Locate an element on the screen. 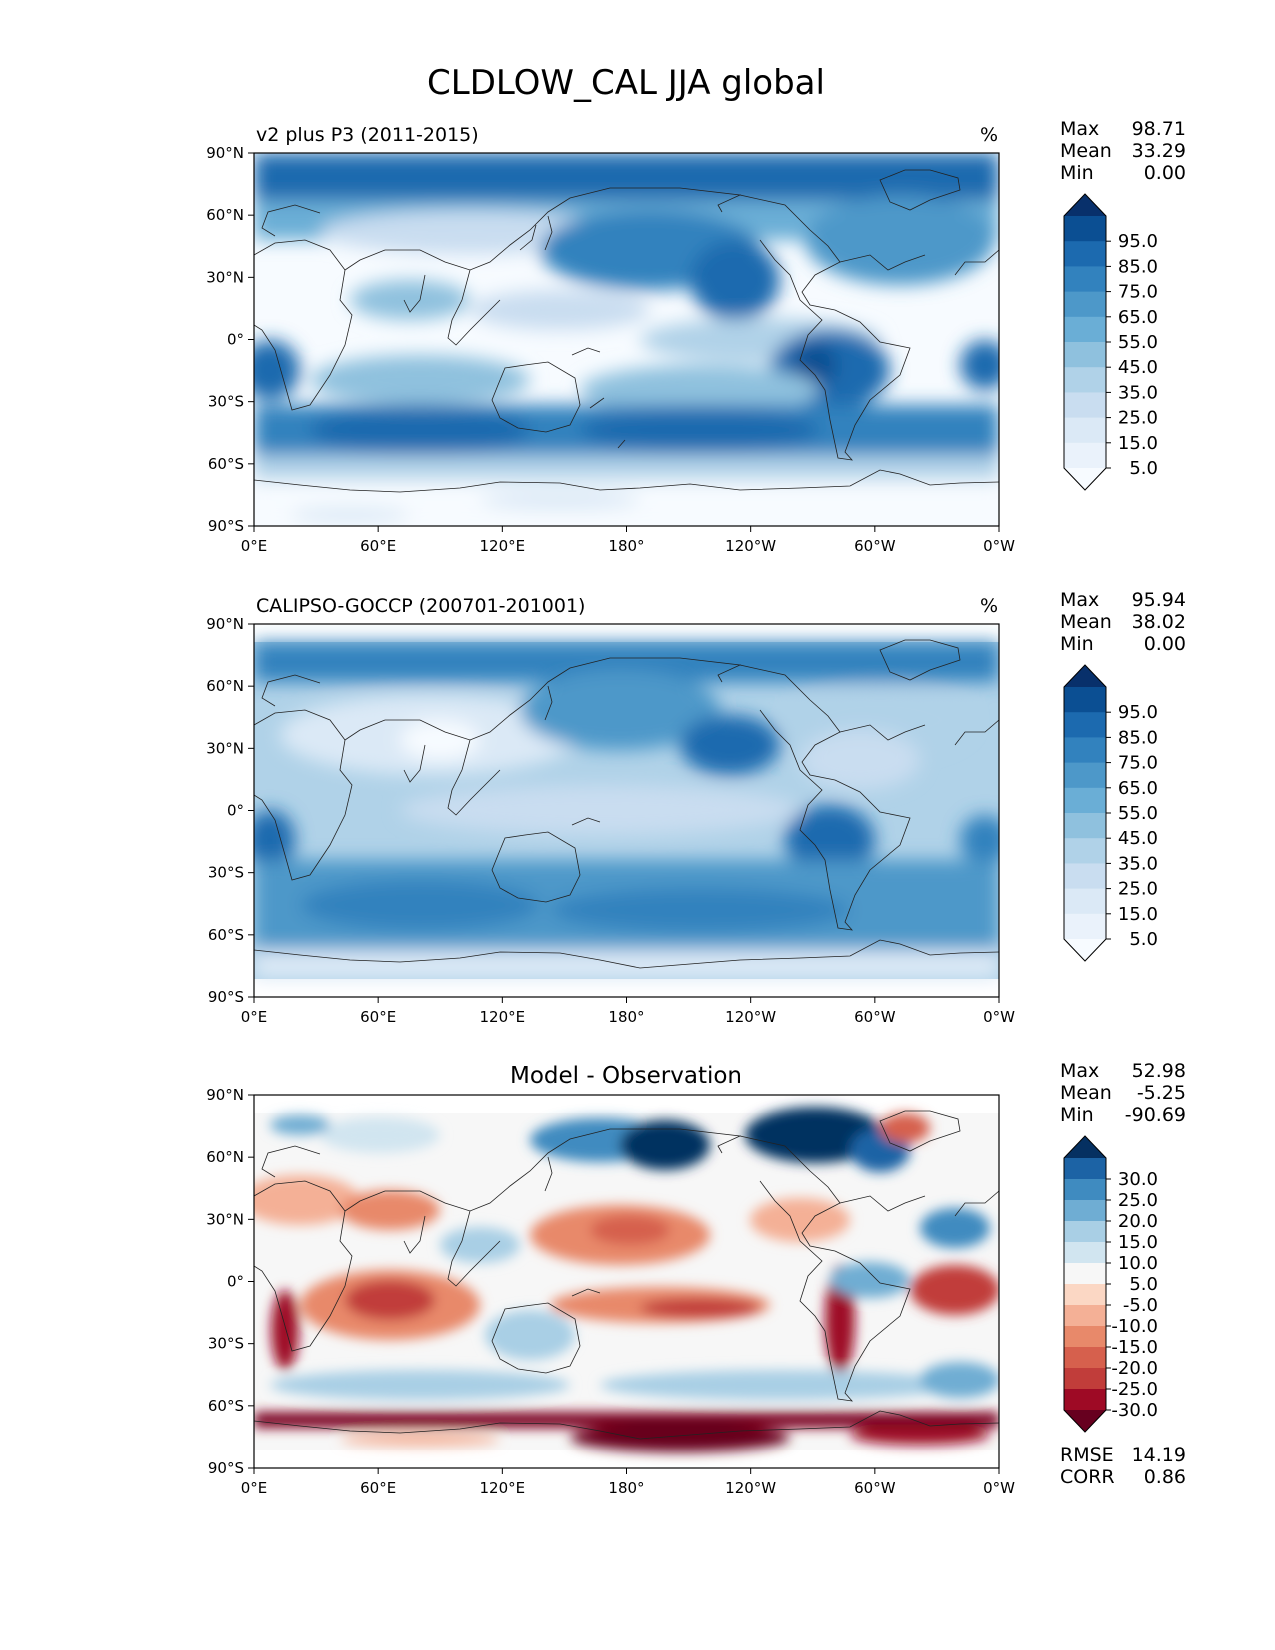 Image resolution: width=1275 pixels, height=1650 pixels. colorbar-label: -15.0 is located at coordinates (1134, 1347).